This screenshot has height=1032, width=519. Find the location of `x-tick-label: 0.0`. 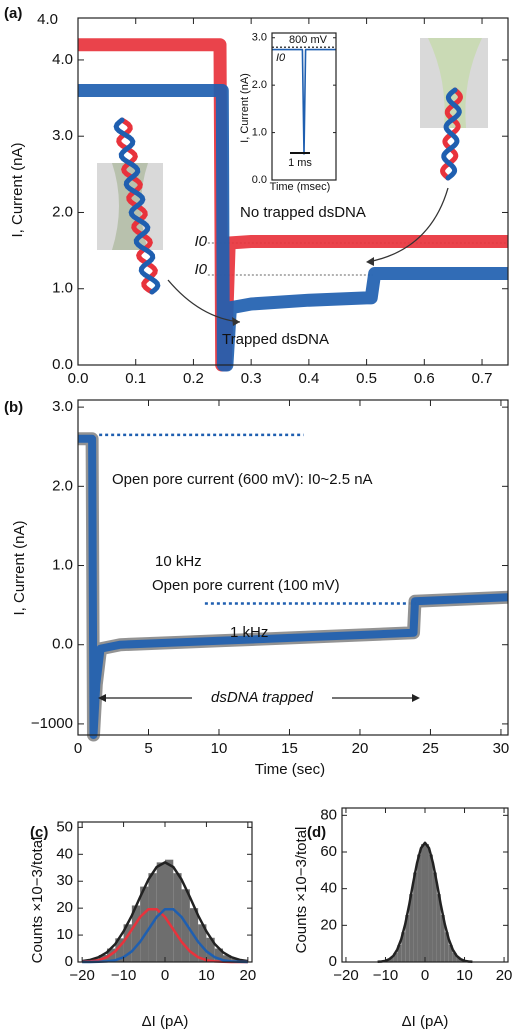

x-tick-label: 0.0 is located at coordinates (78, 378).